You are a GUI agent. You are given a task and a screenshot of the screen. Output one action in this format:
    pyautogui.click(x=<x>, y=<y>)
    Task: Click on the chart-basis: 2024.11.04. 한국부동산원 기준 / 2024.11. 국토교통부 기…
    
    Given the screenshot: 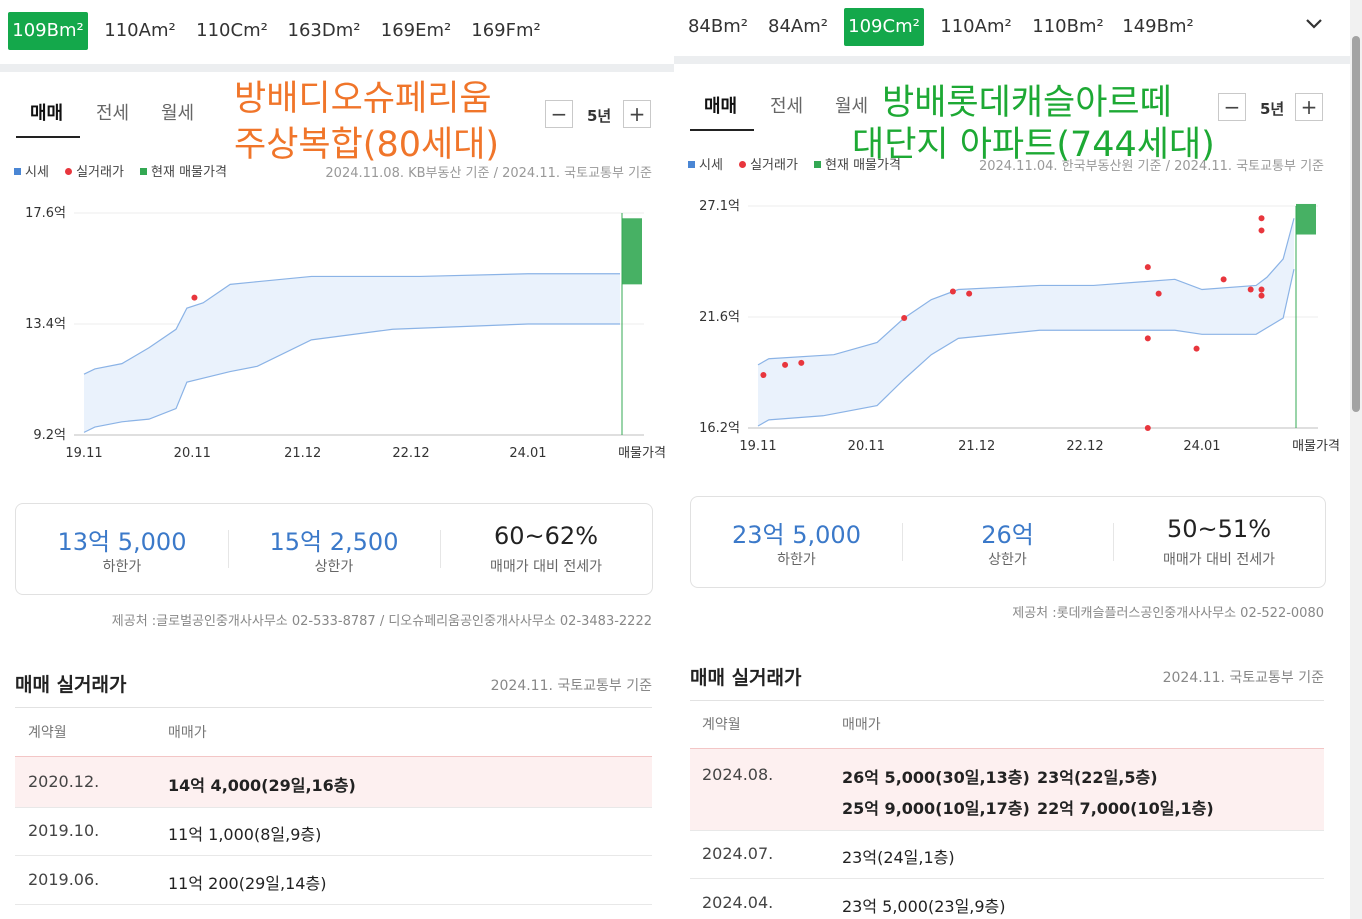 What is the action you would take?
    pyautogui.click(x=1151, y=166)
    